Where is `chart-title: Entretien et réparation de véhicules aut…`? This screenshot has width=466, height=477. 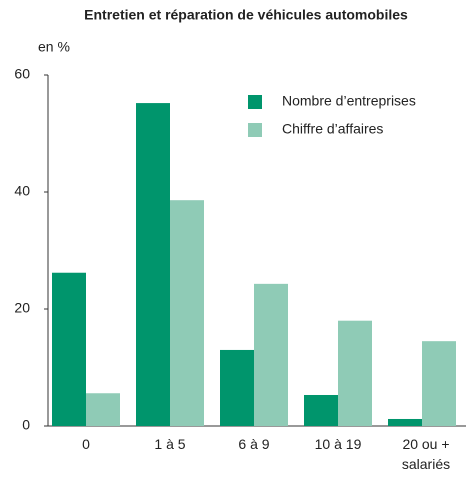
chart-title: Entretien et réparation de véhicules aut… is located at coordinates (246, 15).